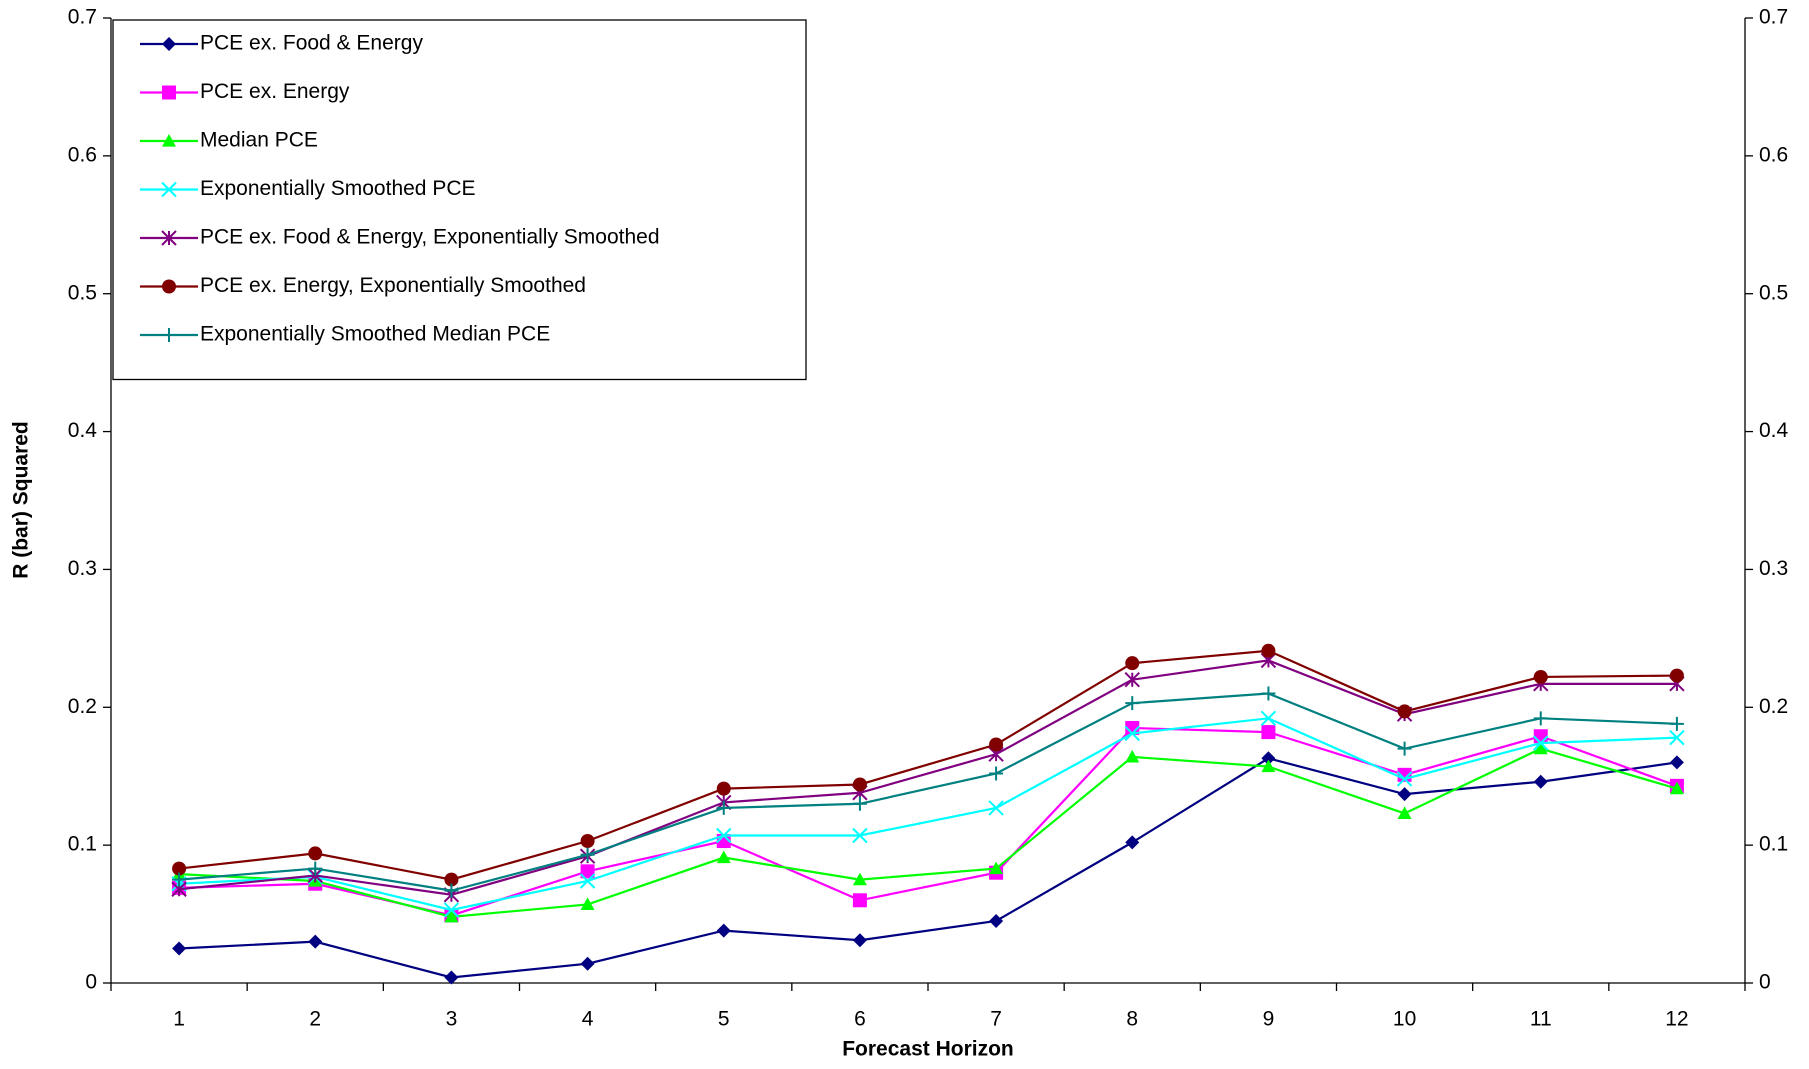 This screenshot has height=1069, width=1809. Describe the element at coordinates (1773, 292) in the screenshot. I see `y2-tick-label: 0.5` at that location.